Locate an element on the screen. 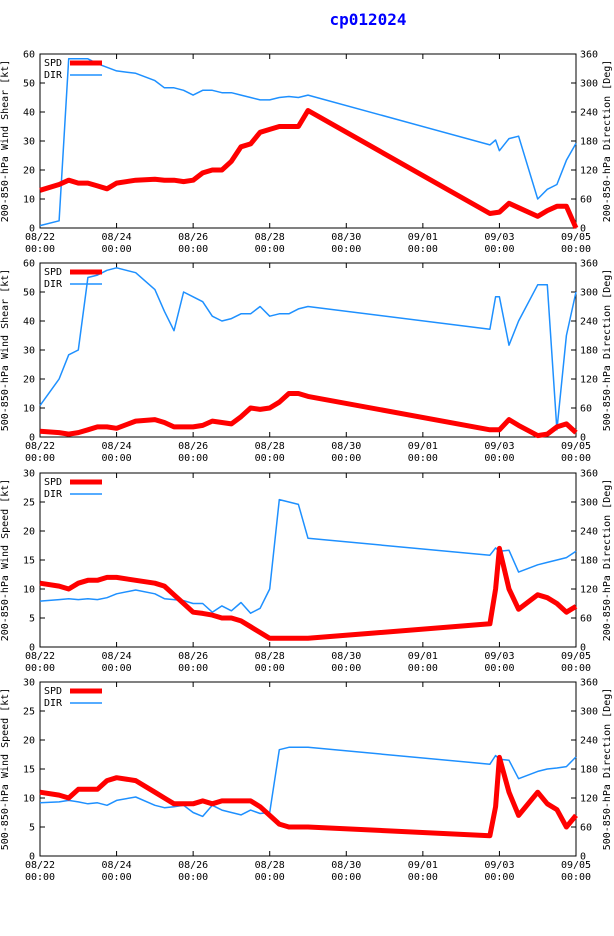 The image size is (614, 936). y-left-axis-label: 200-850-hPa Wind Speed [kt] is located at coordinates (5, 560).